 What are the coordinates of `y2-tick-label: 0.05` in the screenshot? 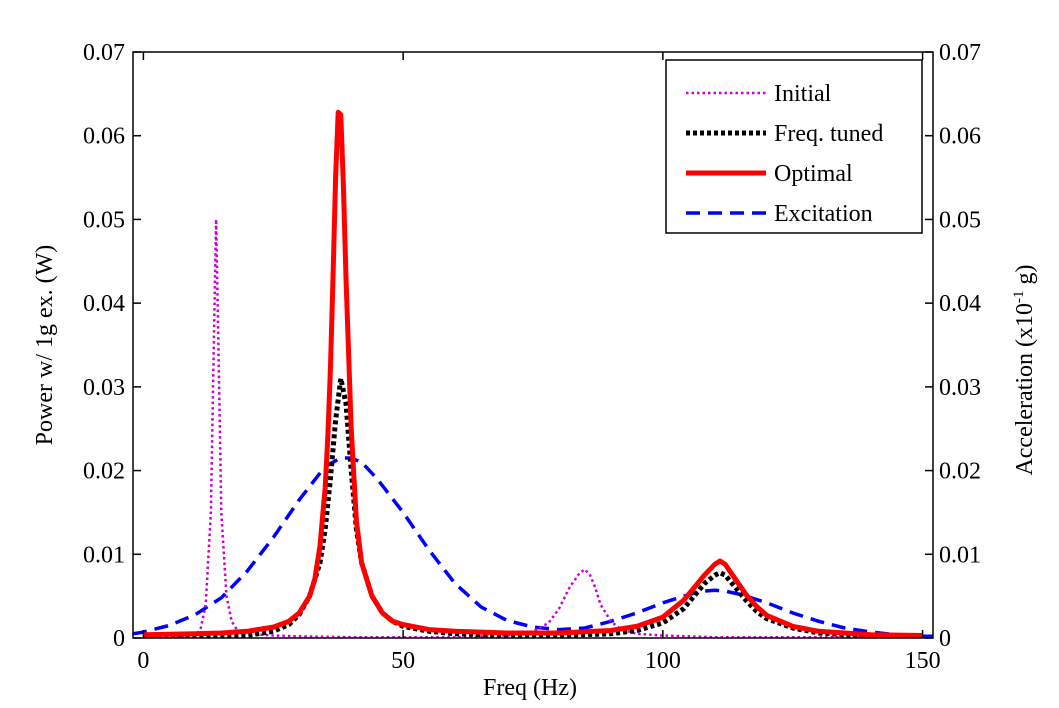 It's located at (960, 220).